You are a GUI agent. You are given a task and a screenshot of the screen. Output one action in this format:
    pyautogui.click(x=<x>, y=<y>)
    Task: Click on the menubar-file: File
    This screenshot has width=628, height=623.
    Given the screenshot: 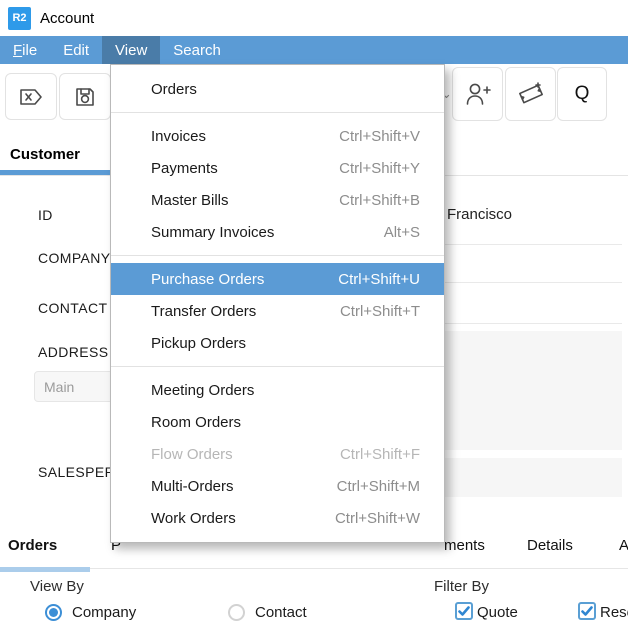 What is the action you would take?
    pyautogui.click(x=25, y=50)
    